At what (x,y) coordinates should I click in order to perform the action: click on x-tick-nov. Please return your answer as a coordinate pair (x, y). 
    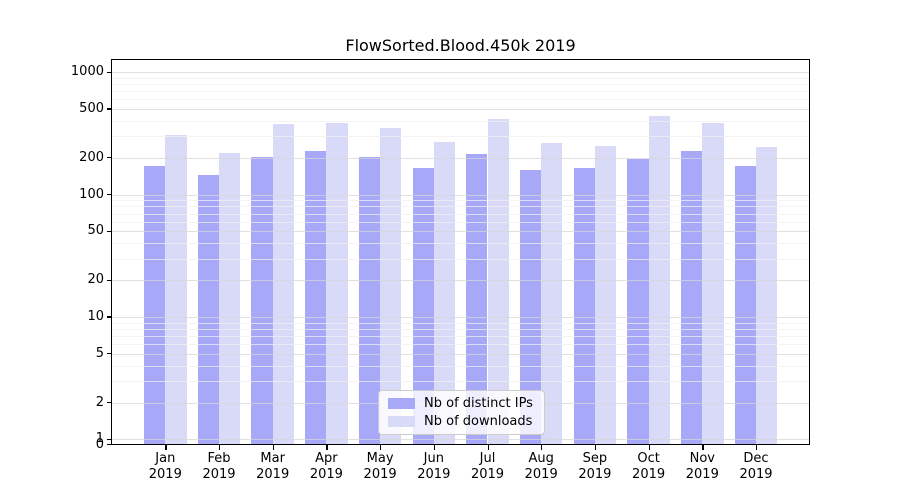
    Looking at the image, I should click on (703, 447).